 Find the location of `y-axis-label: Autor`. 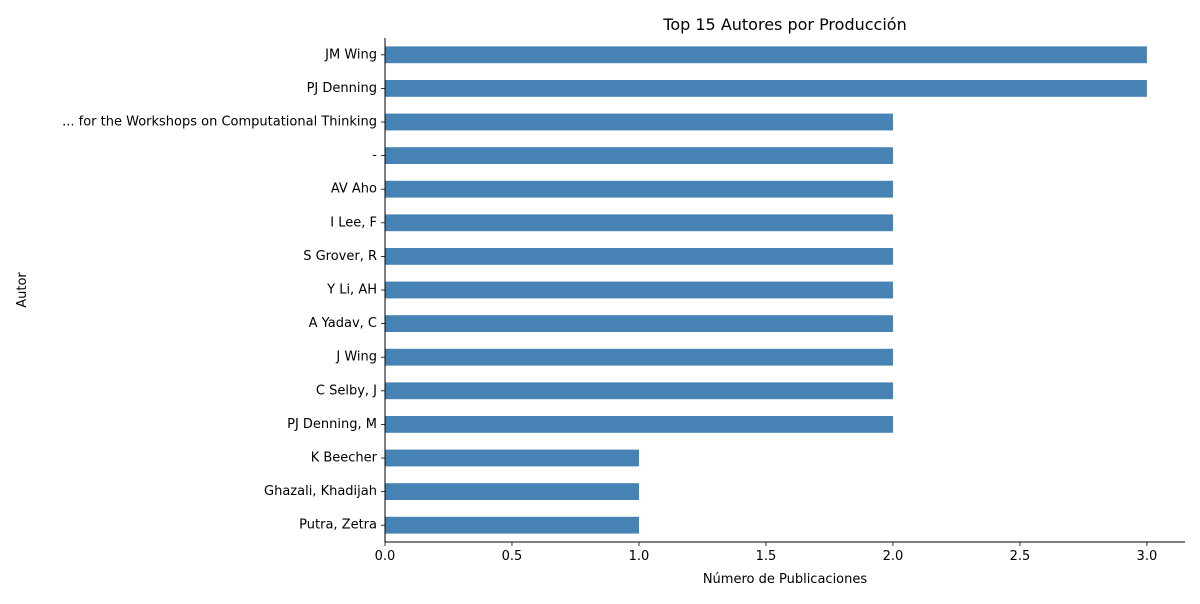

y-axis-label: Autor is located at coordinates (22, 290).